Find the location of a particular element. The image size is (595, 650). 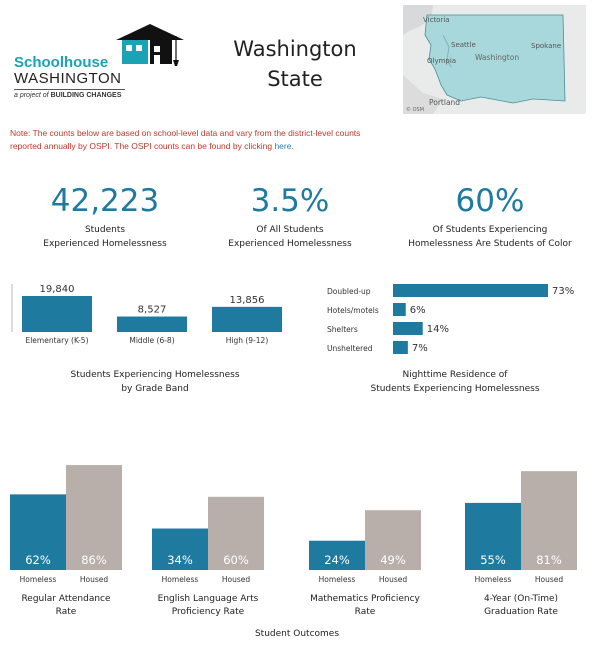

bar-value-label: 34% is located at coordinates (180, 560).